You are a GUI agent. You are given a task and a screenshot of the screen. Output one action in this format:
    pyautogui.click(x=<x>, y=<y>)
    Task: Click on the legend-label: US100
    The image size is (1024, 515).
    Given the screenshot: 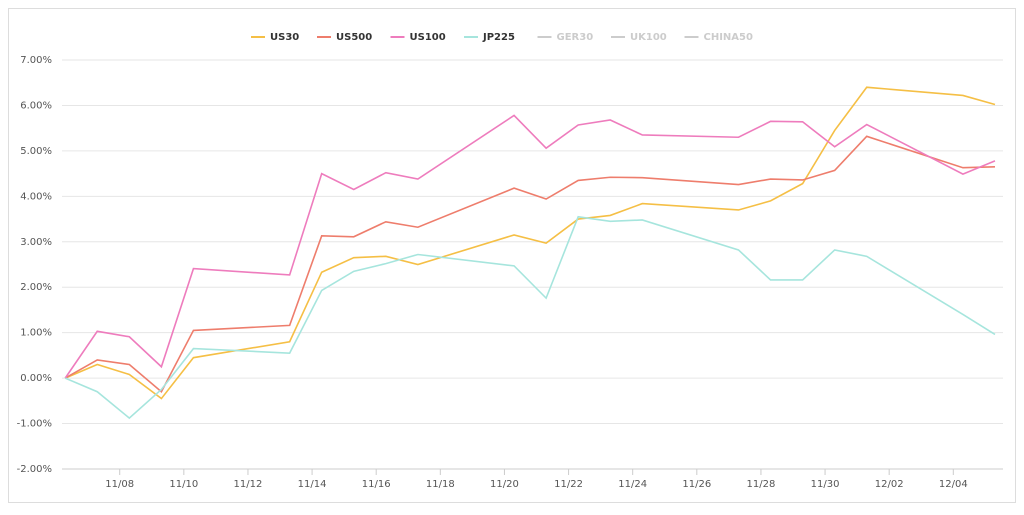 What is the action you would take?
    pyautogui.click(x=428, y=37)
    